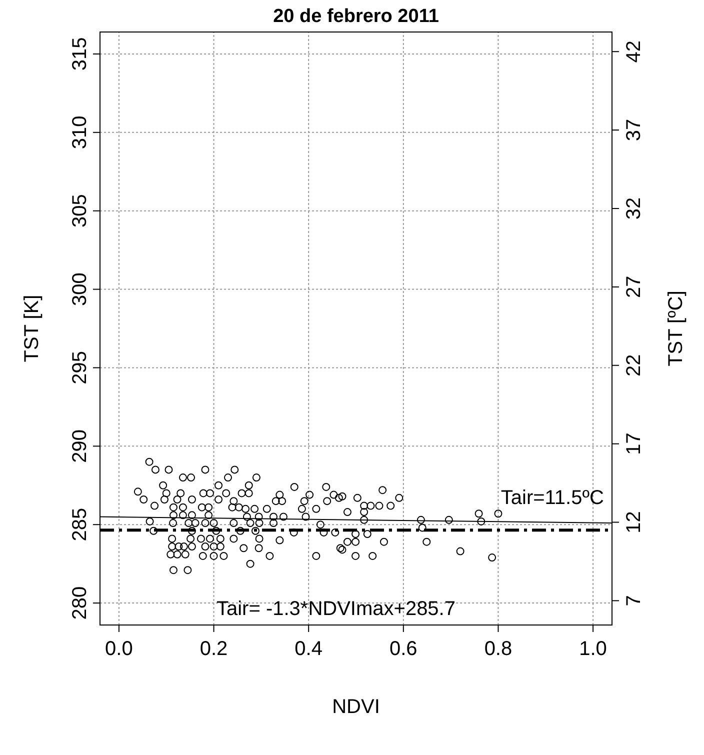  I want to click on ref-line-label: Tair=11.5ºC, so click(552, 498).